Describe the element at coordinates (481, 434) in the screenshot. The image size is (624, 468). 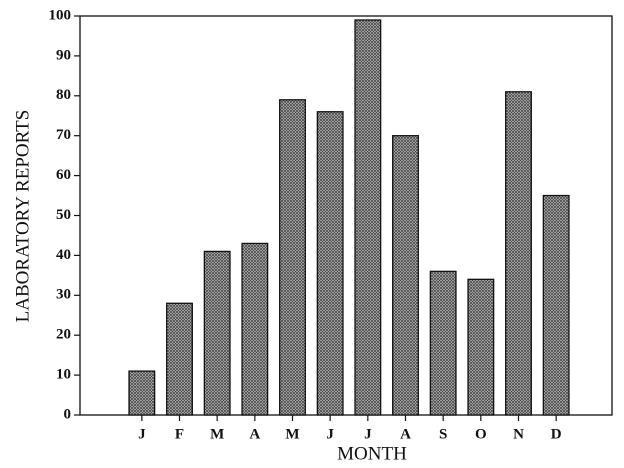
I see `x-tick-label: O` at that location.